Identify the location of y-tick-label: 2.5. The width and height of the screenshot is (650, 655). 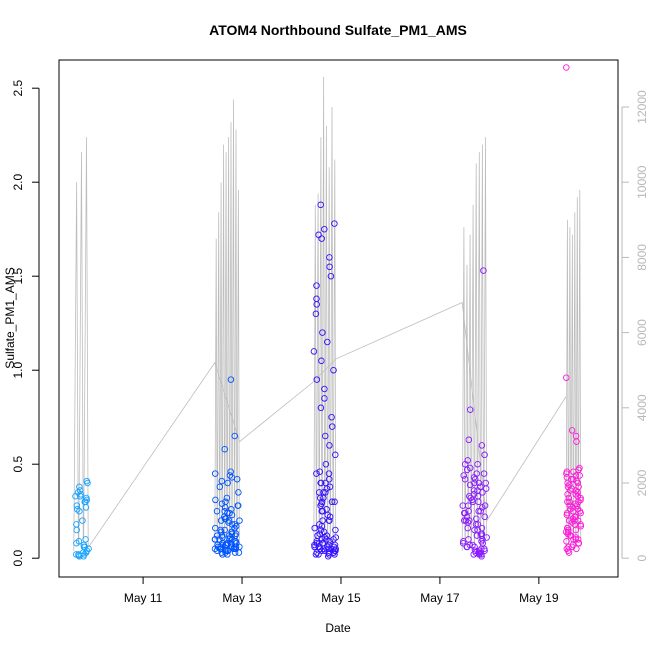
(18, 88).